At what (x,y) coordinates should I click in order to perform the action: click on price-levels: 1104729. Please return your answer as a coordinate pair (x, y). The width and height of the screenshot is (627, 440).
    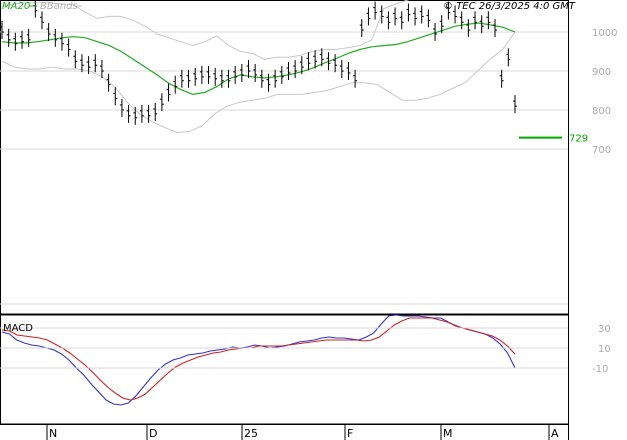
    Looking at the image, I should click on (553, 139).